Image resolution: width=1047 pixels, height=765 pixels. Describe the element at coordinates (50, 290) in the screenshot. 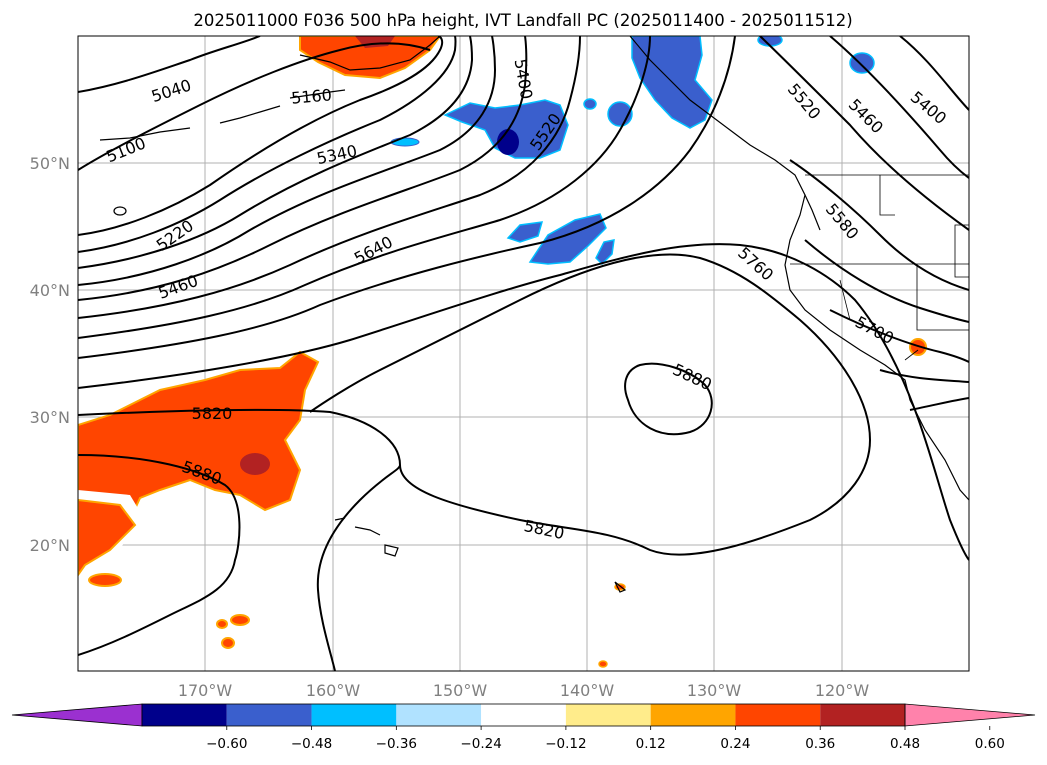

I see `lat-label: 40°N` at that location.